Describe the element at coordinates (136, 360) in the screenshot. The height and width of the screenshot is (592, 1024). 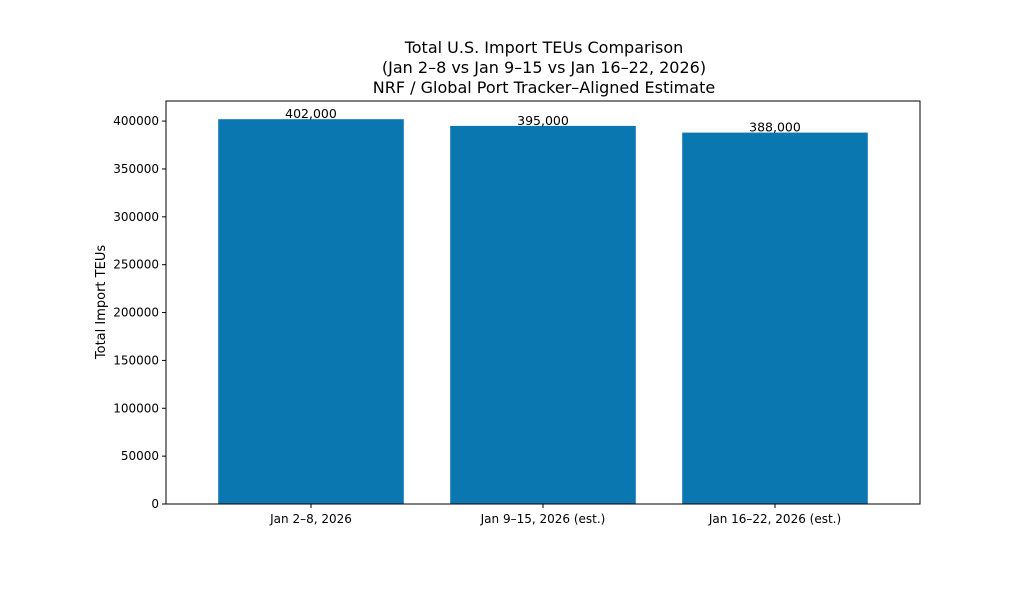
I see `y-tick-label-3: 150000` at that location.